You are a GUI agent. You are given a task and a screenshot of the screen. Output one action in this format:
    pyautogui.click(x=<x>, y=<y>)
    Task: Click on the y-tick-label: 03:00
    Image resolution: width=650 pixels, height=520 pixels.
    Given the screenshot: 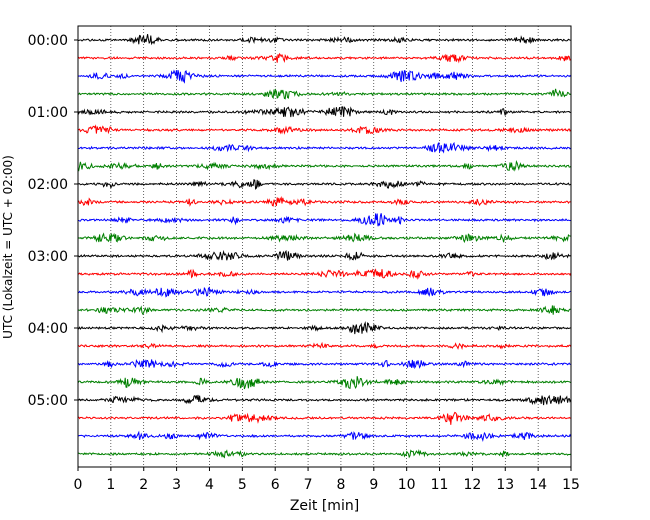 What is the action you would take?
    pyautogui.click(x=48, y=257)
    